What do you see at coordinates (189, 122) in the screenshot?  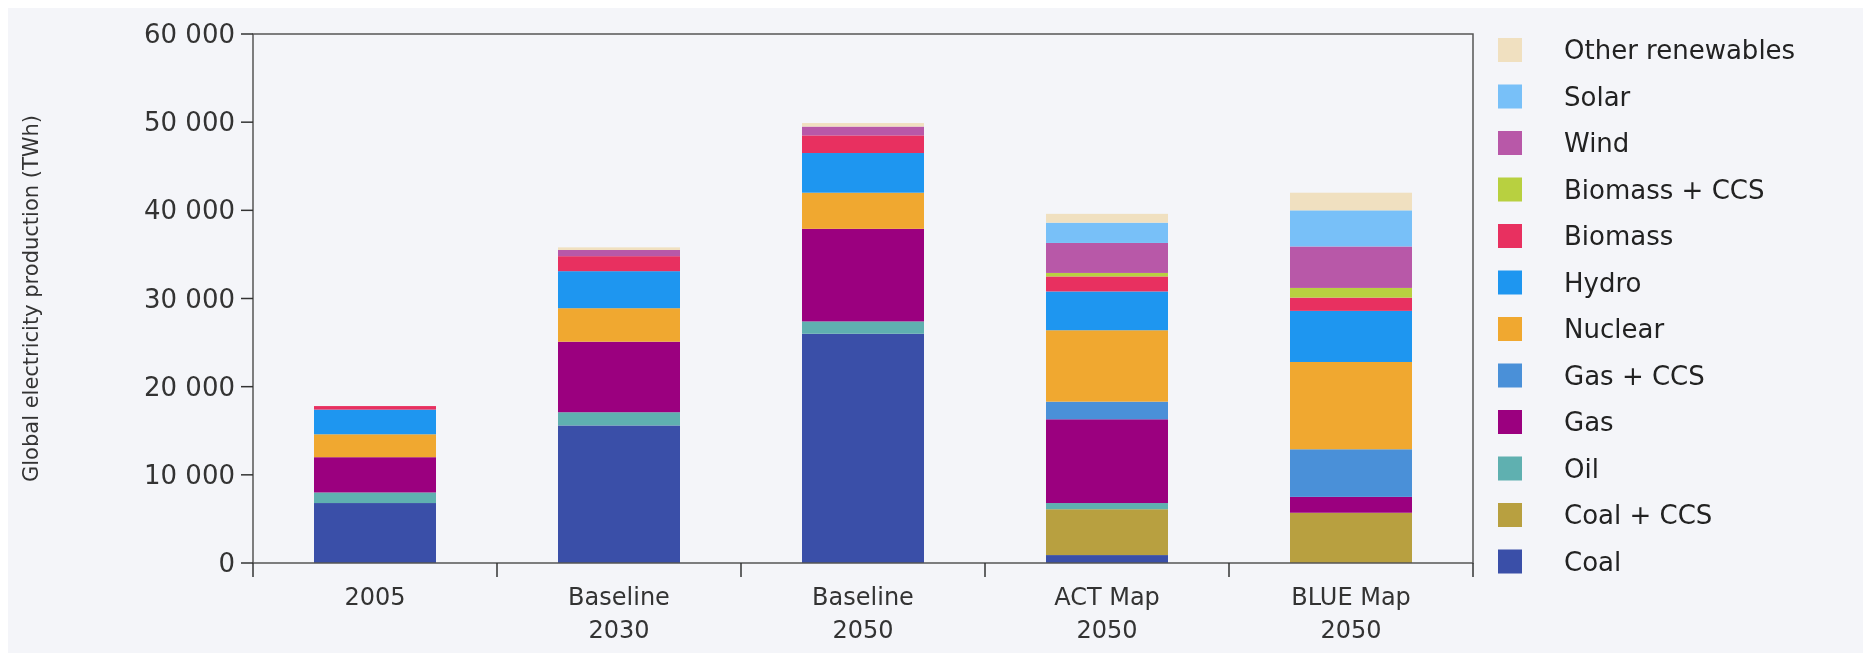 I see `y-tick-label: 50 000` at bounding box center [189, 122].